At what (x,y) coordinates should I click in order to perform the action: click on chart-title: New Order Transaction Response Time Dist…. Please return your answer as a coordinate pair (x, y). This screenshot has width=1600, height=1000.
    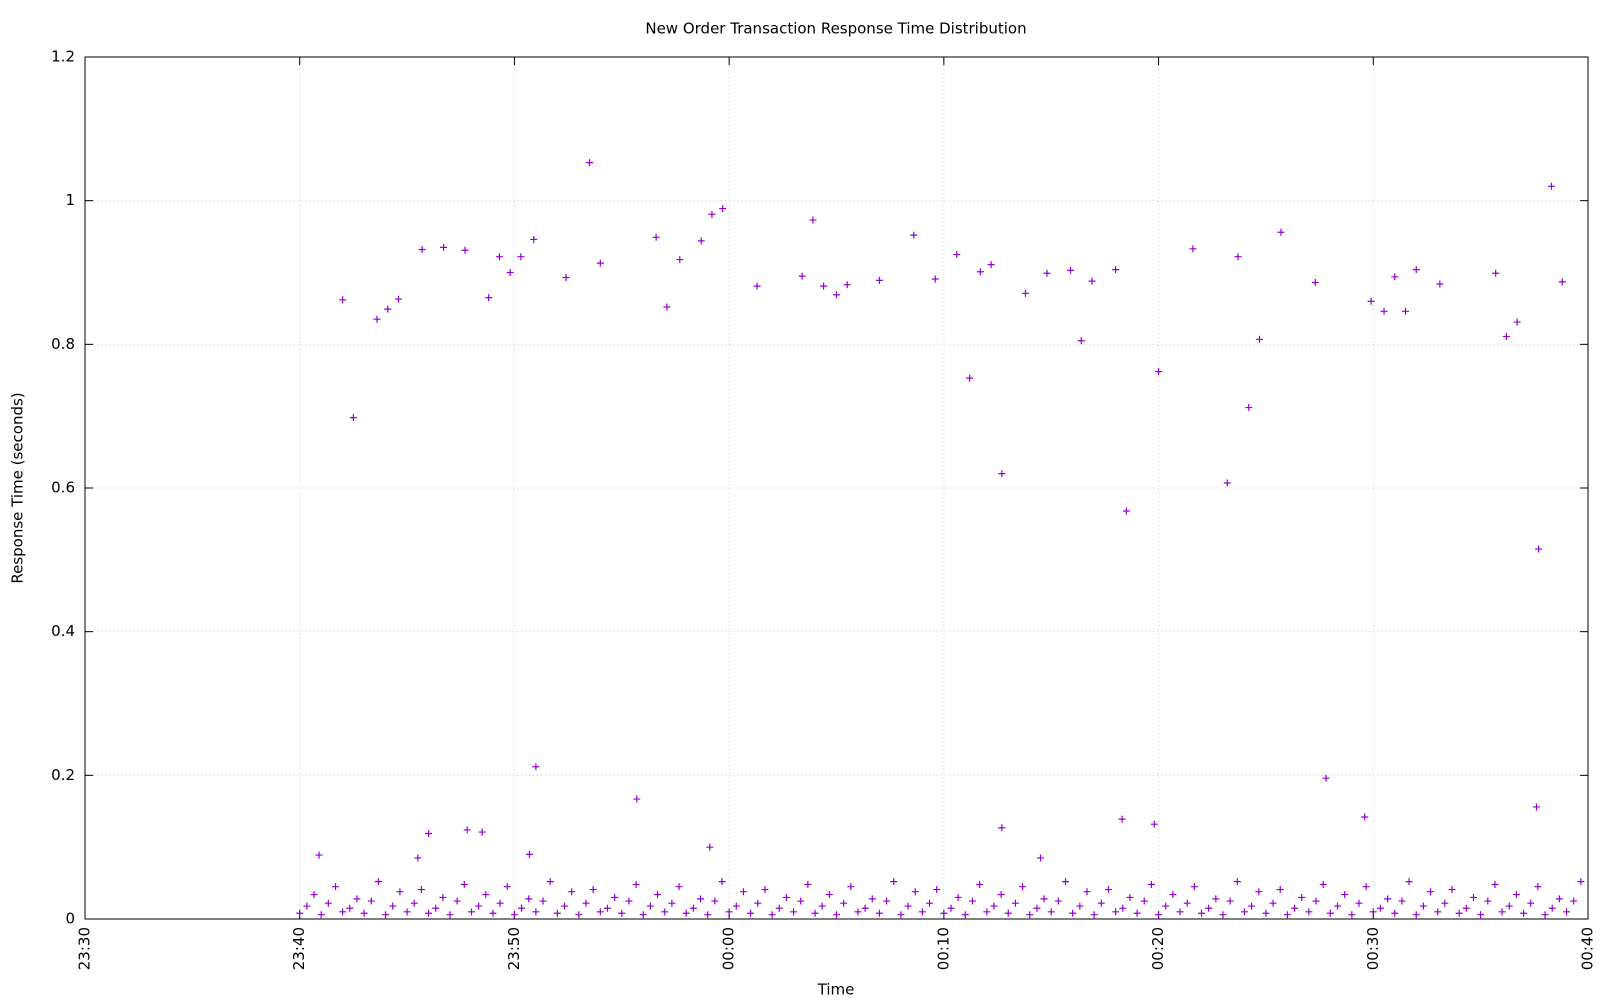
    Looking at the image, I should click on (835, 29).